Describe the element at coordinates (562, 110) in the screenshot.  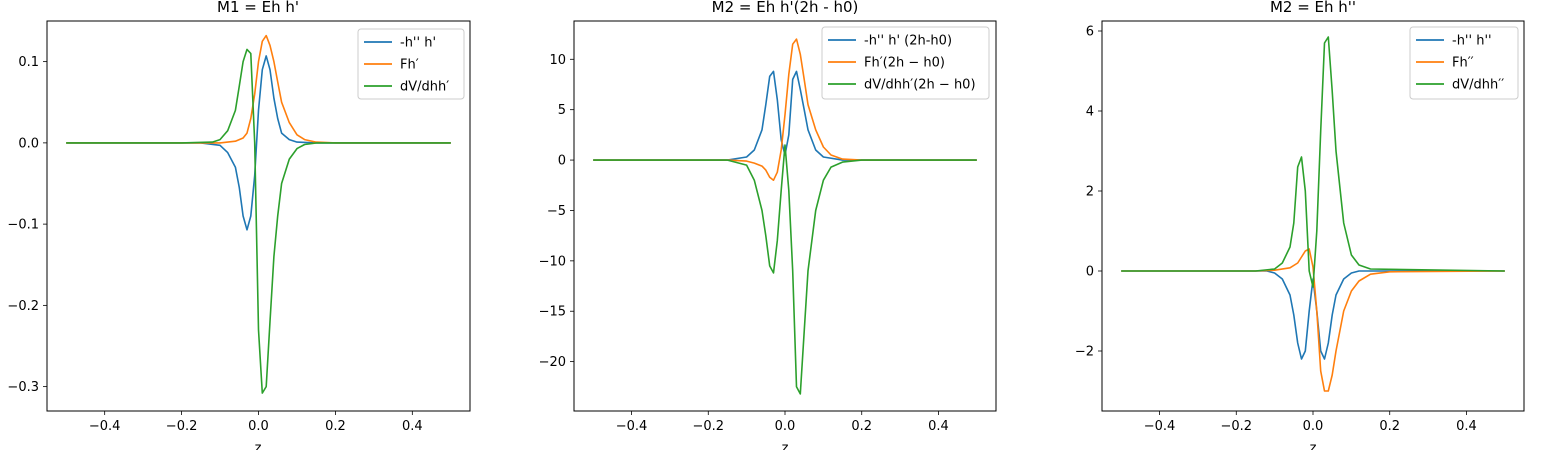
I see `y-tick-label: 5` at that location.